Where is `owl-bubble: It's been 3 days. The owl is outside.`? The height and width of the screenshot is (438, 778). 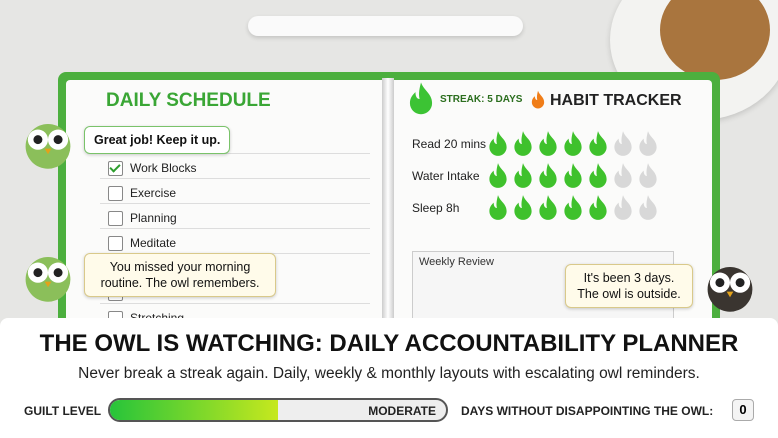
owl-bubble: It's been 3 days. The owl is outside. is located at coordinates (629, 286).